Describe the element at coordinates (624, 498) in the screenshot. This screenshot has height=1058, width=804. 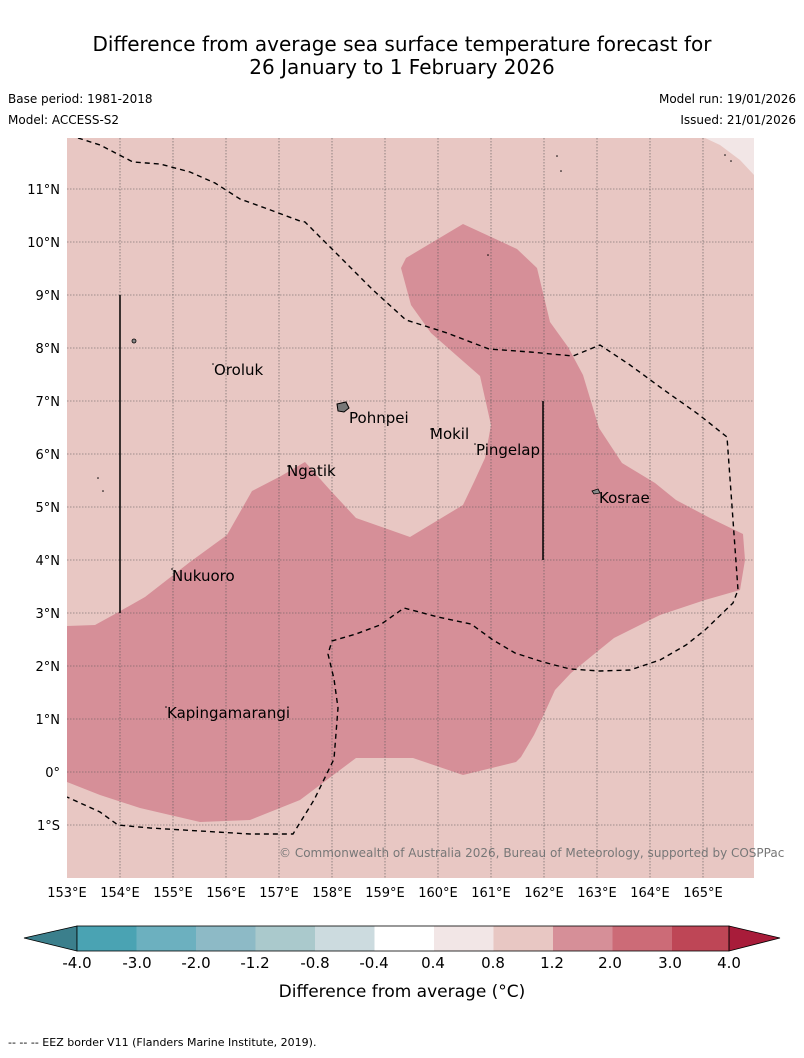
I see `place-kosrae: Kosrae` at that location.